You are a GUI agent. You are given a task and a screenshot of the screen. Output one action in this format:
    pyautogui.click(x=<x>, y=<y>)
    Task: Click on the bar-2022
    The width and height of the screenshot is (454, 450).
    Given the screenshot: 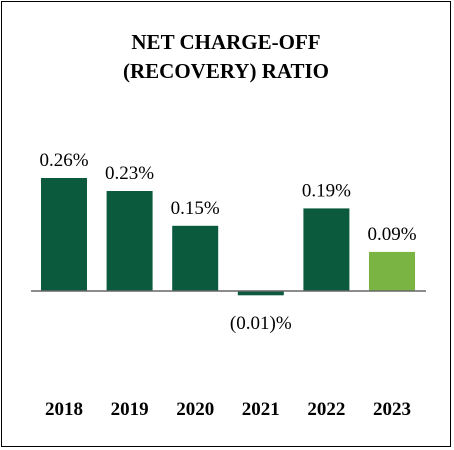 What is the action you would take?
    pyautogui.click(x=326, y=249)
    